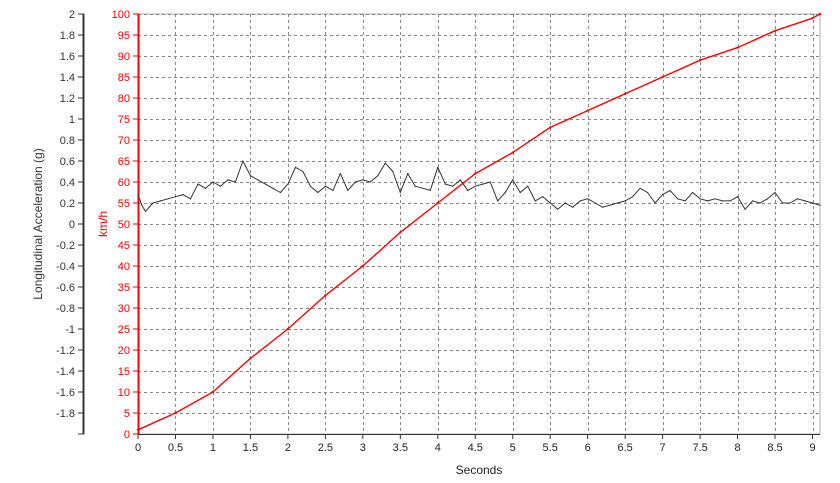 This screenshot has height=483, width=840. What do you see at coordinates (70, 330) in the screenshot?
I see `y-left-tick-label: -1` at bounding box center [70, 330].